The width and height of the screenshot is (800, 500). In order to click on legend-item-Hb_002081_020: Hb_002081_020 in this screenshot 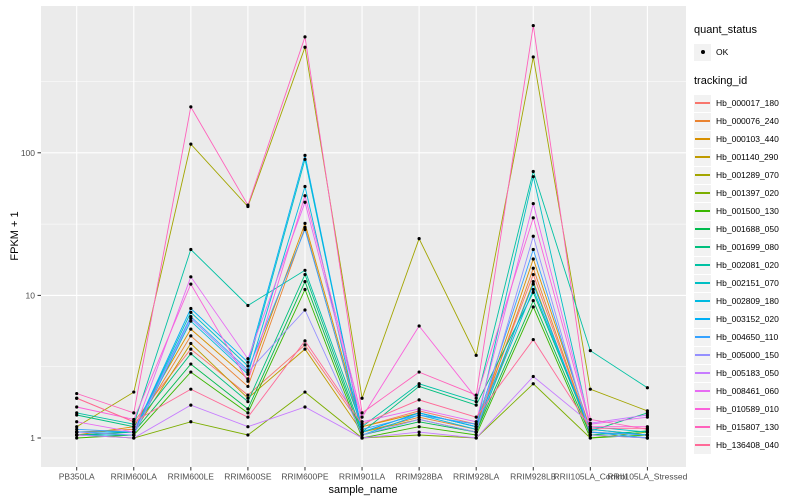, I will do `click(747, 265)`.